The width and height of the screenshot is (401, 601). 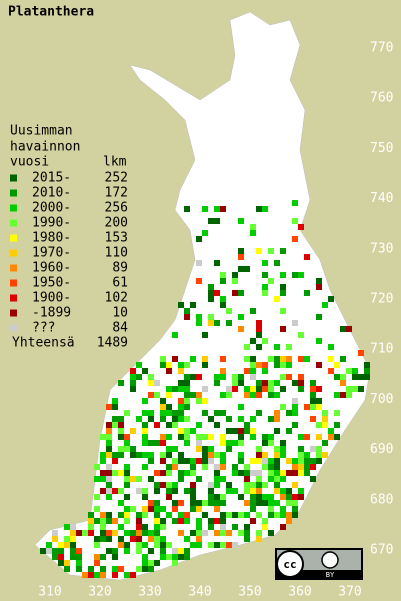 What do you see at coordinates (381, 449) in the screenshot?
I see `y-axis-label: 690` at bounding box center [381, 449].